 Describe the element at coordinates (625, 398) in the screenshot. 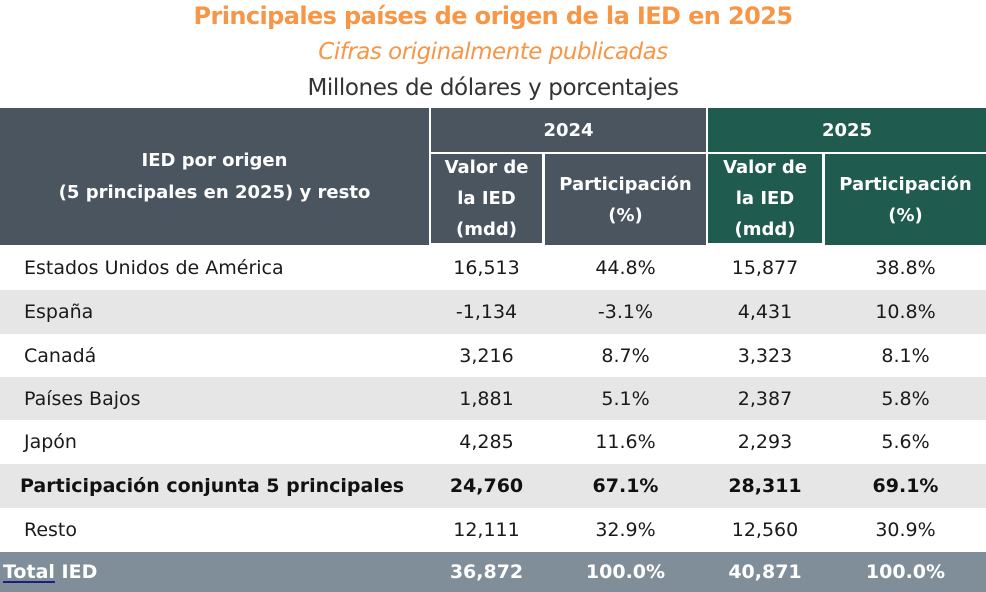

I see `share-2024: 5.1%` at that location.